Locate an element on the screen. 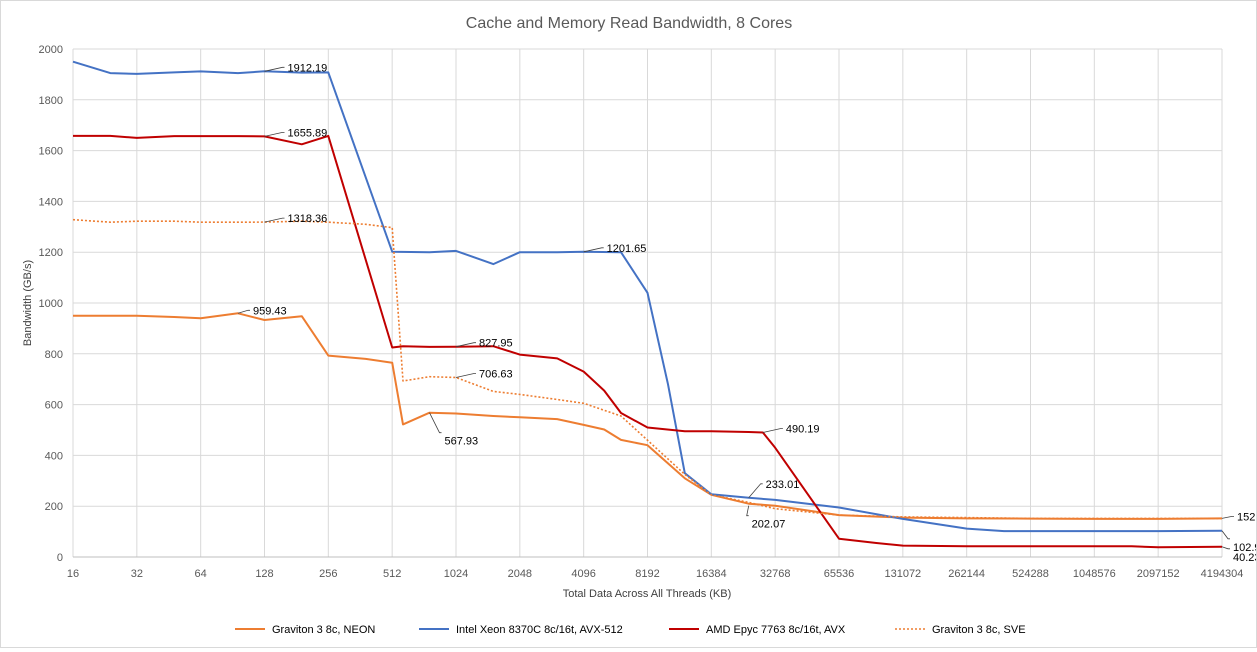 Image resolution: width=1257 pixels, height=652 pixels. data-label: 490.19 is located at coordinates (803, 429).